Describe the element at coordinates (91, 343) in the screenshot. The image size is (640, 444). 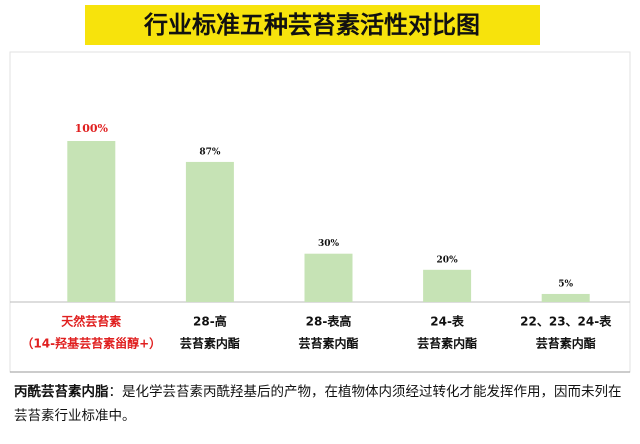
I see `x-tick-label: （14-羟基芸苔素甾醇+）` at that location.